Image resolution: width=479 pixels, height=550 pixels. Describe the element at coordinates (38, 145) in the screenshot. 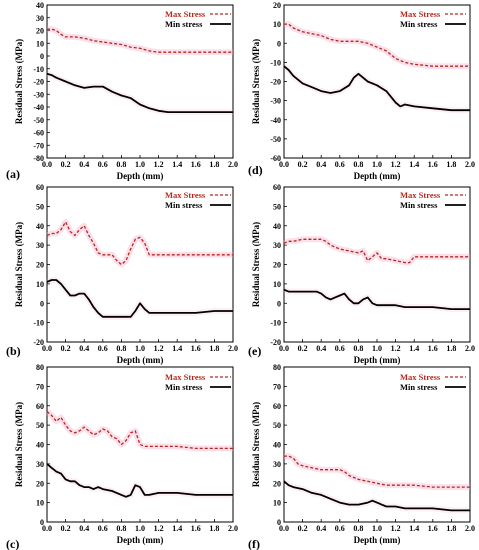

I see `y-tick-label: -70` at that location.